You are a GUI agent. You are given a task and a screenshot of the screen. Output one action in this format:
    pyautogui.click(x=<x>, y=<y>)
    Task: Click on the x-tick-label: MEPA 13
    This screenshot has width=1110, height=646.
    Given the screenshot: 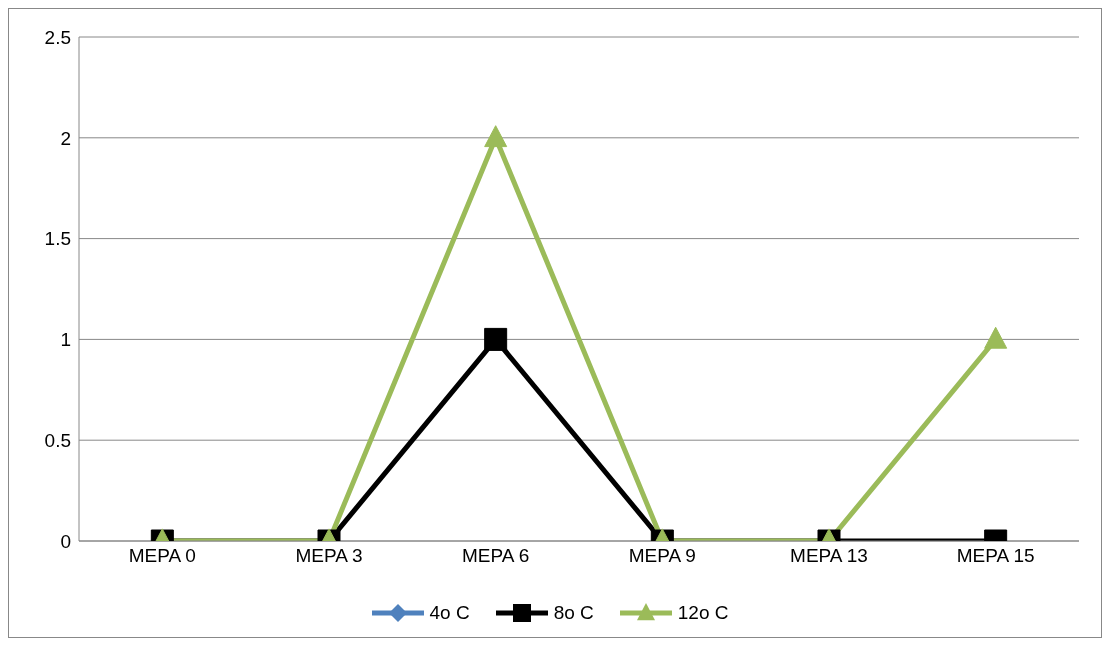 What is the action you would take?
    pyautogui.click(x=829, y=556)
    